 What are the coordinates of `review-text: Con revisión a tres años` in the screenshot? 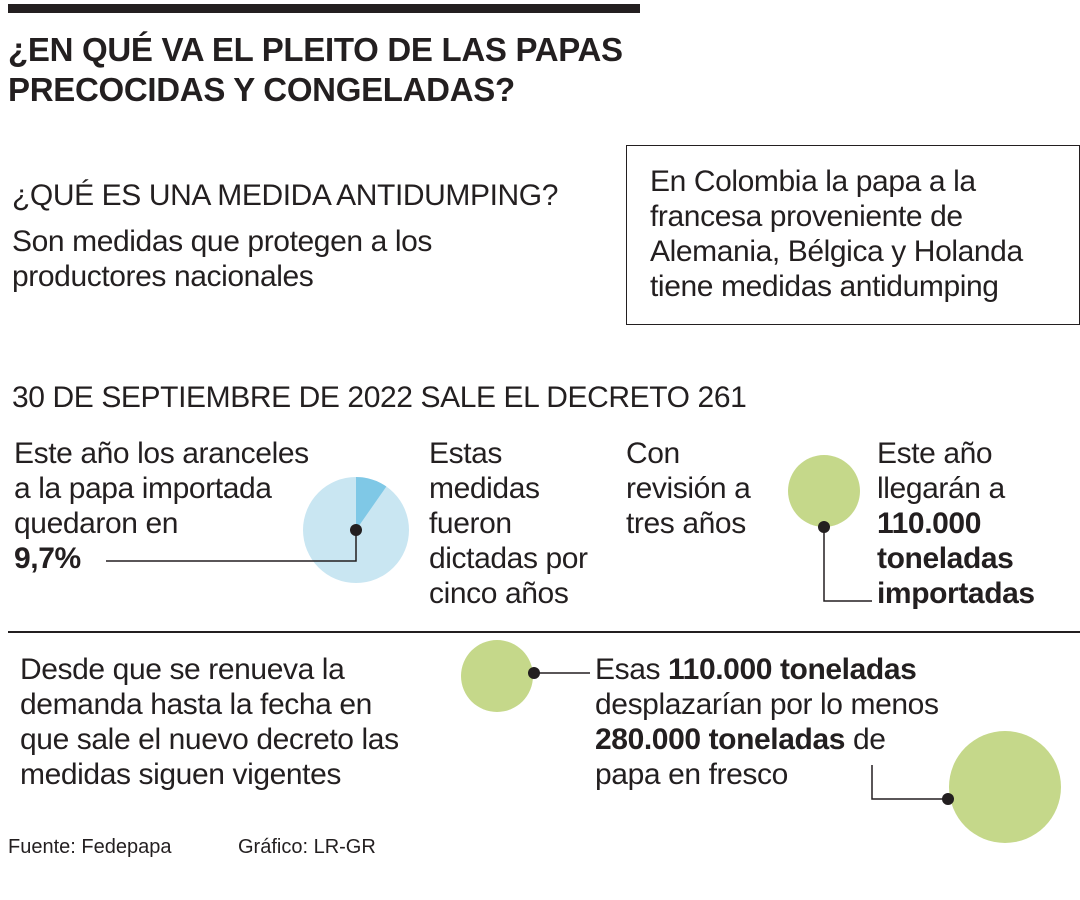 It's located at (706, 488).